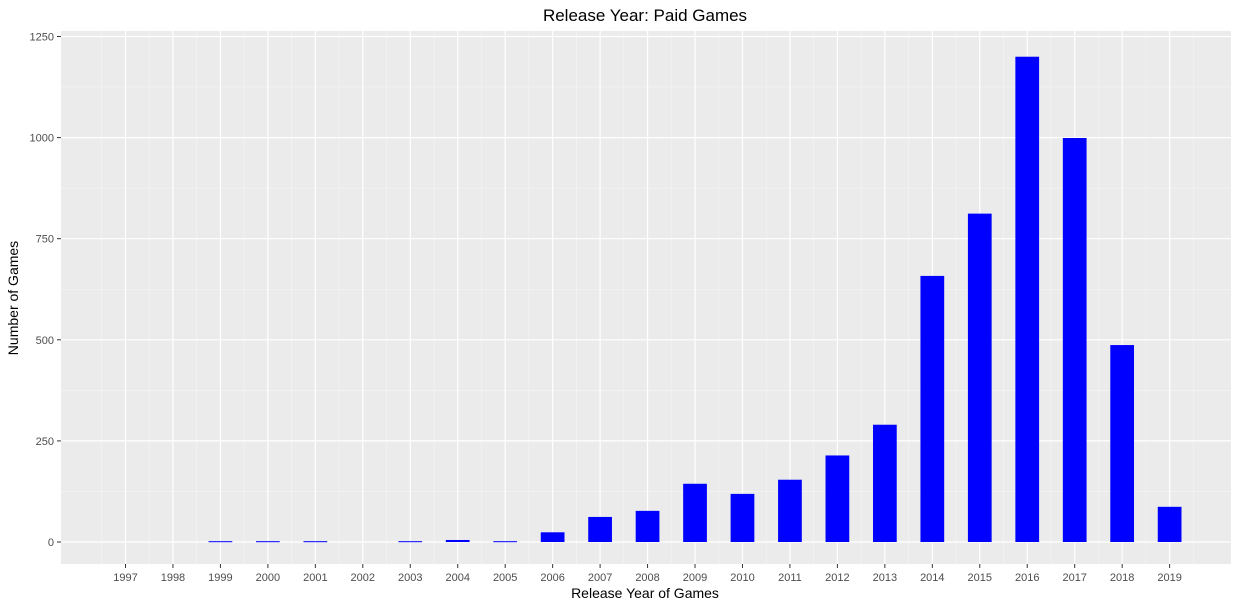 This screenshot has width=1239, height=608. I want to click on x-tick-label: 2002, so click(363, 578).